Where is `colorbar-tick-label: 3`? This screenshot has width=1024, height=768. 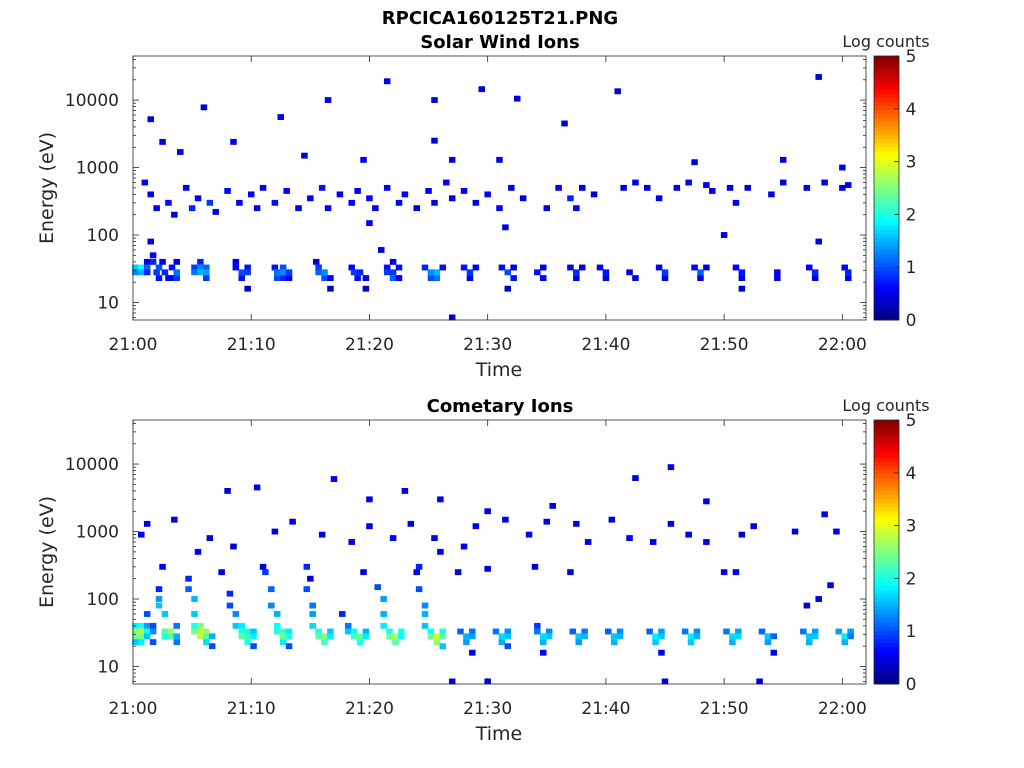 colorbar-tick-label: 3 is located at coordinates (911, 163).